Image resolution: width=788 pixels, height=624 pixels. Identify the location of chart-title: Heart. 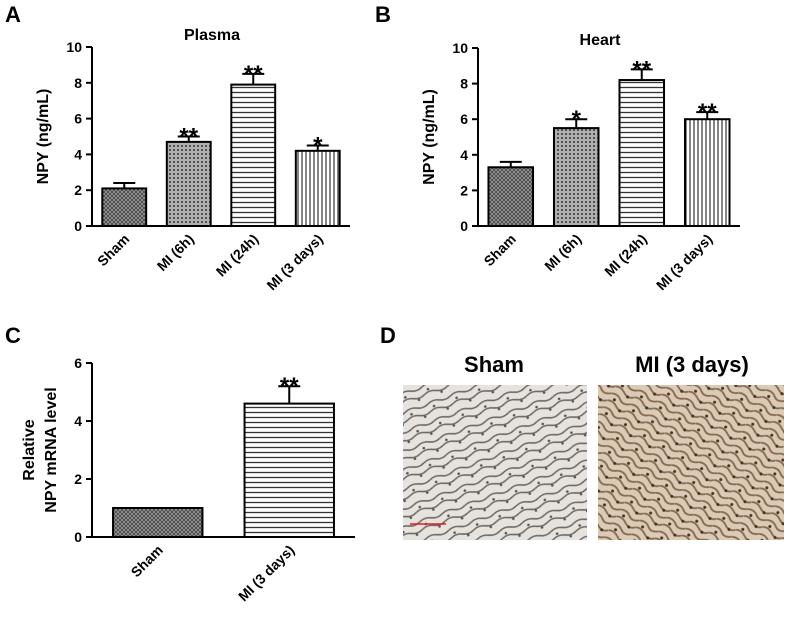
(601, 40).